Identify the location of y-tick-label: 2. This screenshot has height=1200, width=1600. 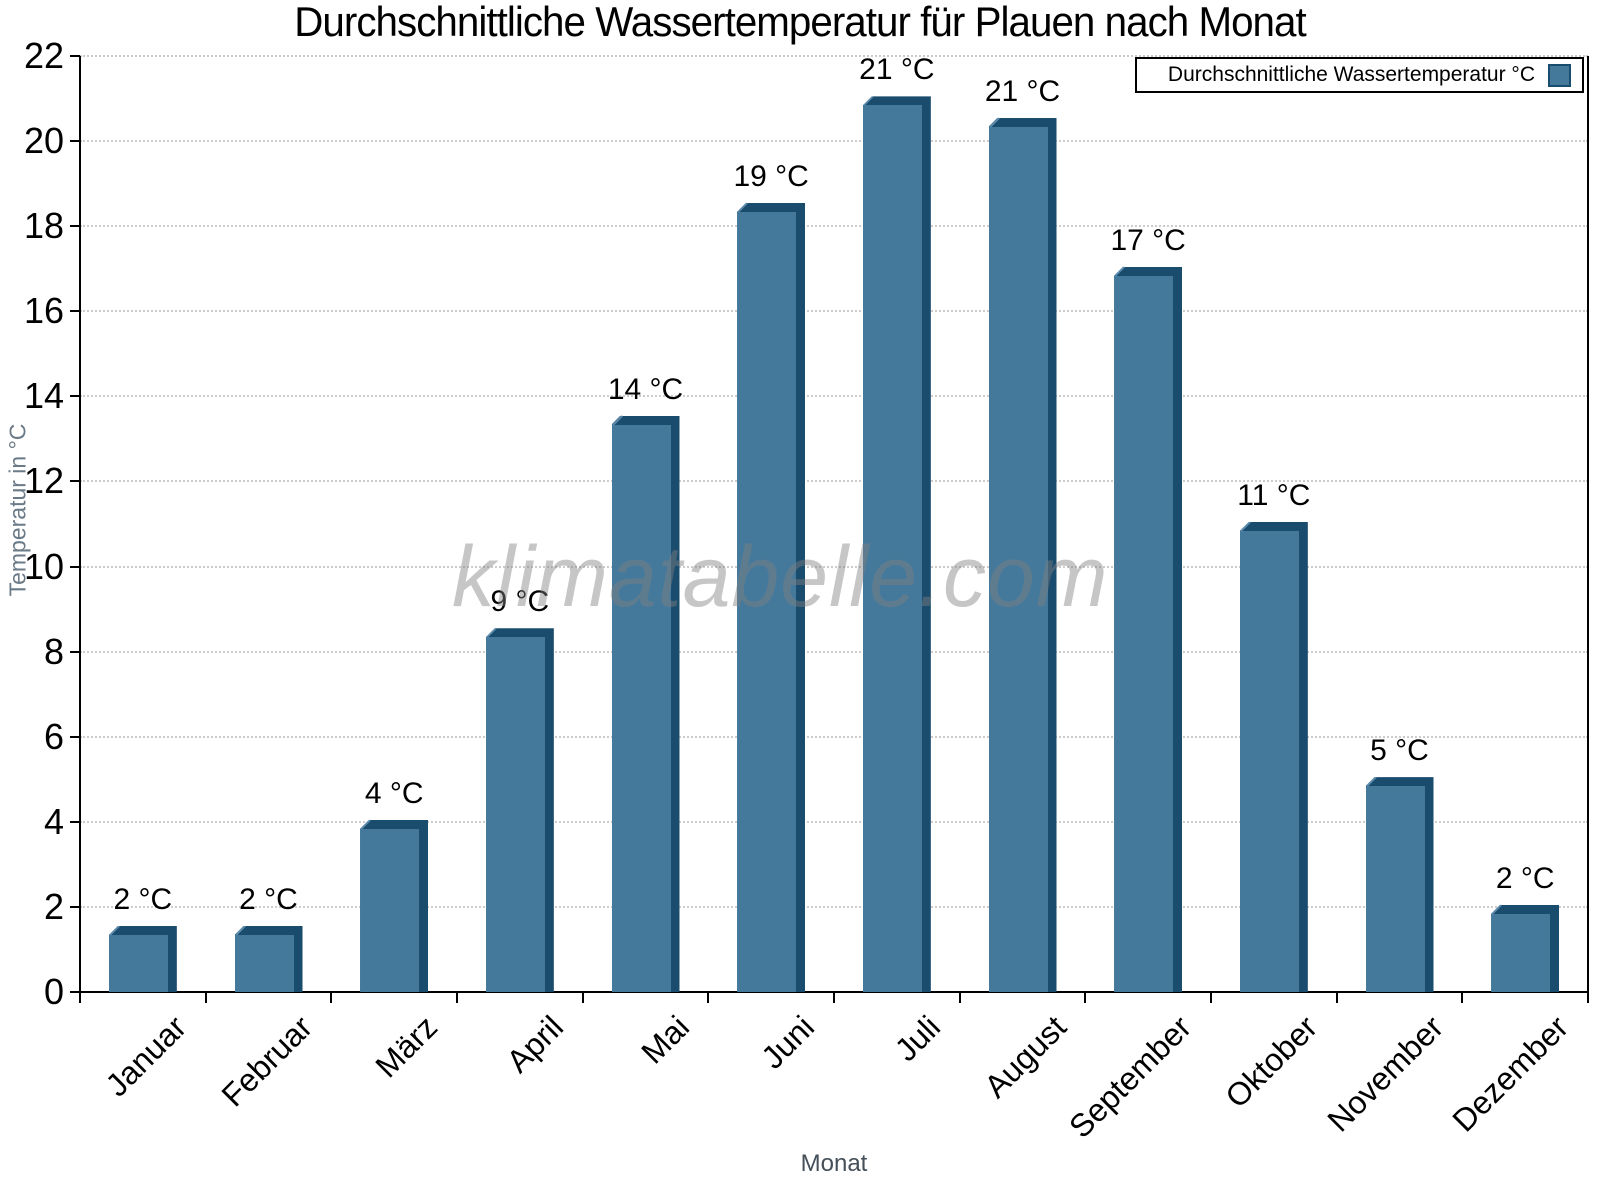
(53, 906).